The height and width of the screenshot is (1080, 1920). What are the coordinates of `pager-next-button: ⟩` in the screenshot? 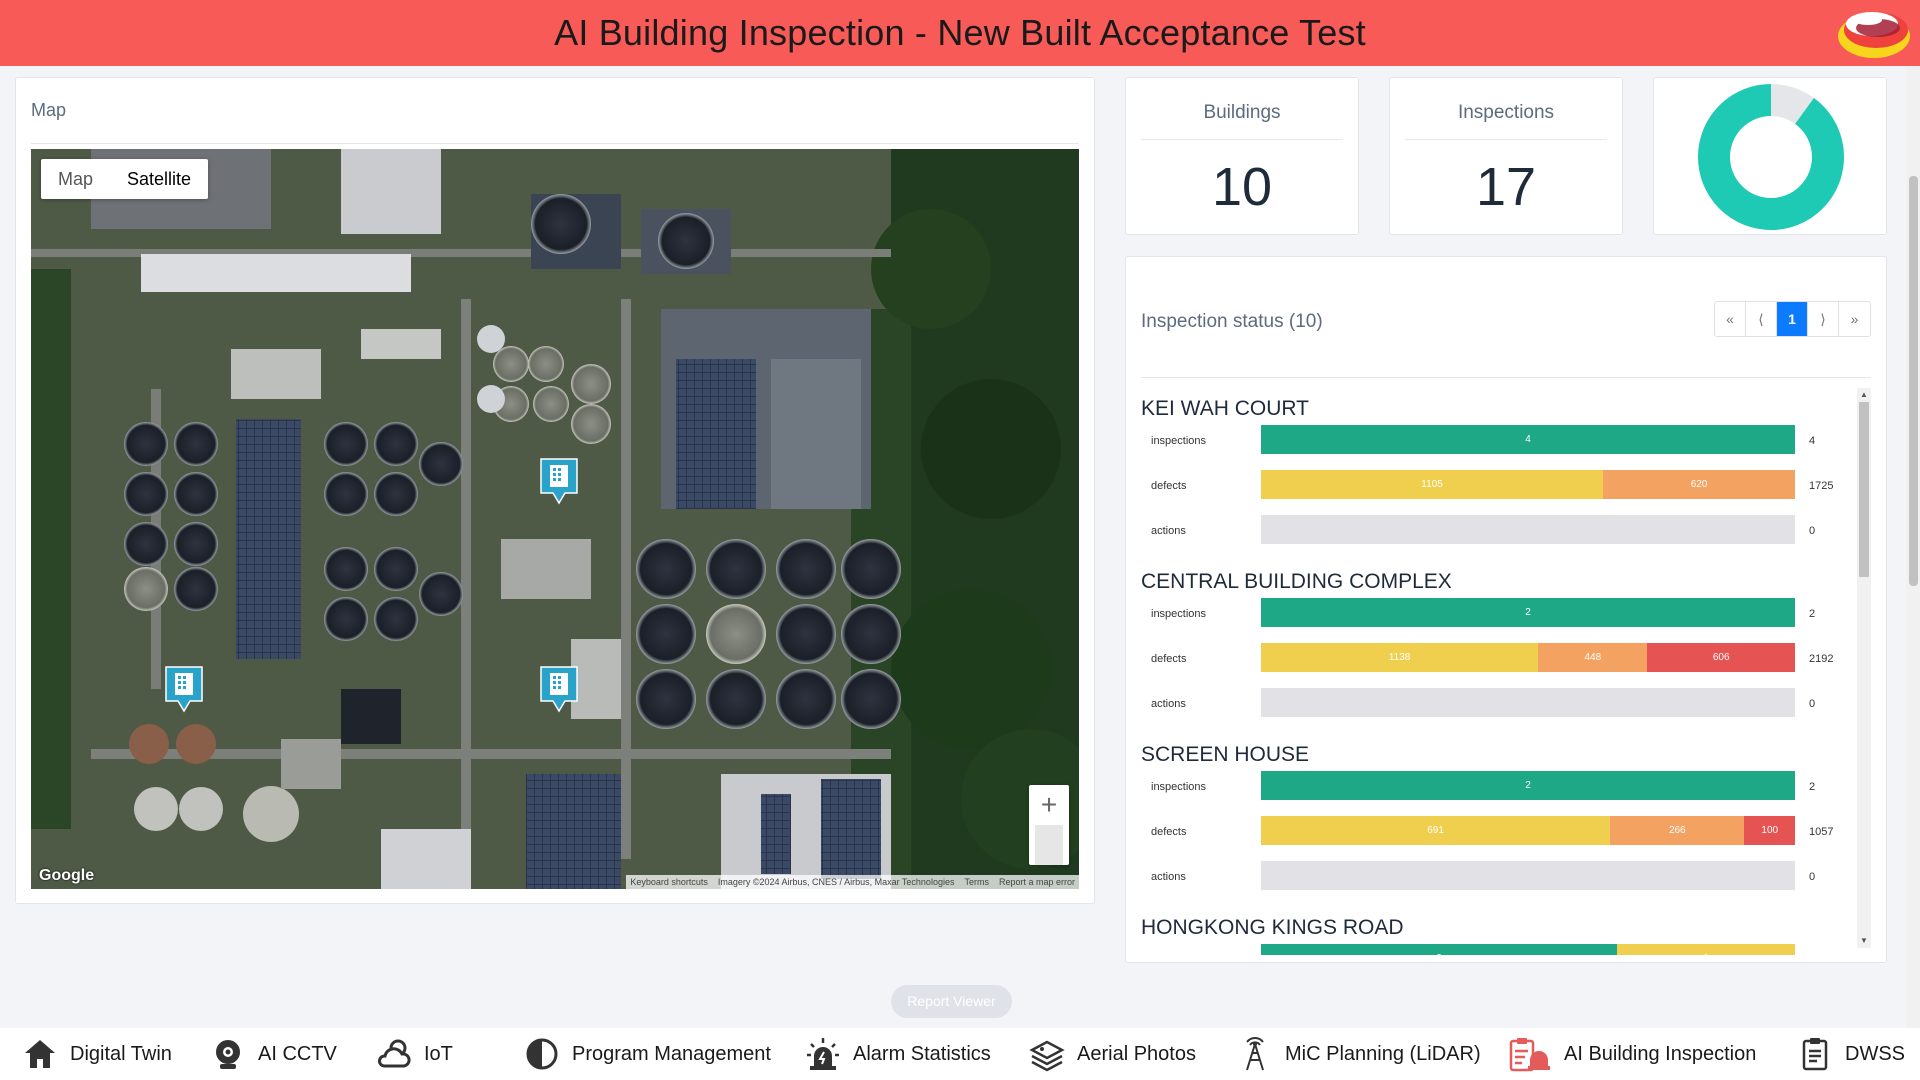 It's located at (1823, 319).